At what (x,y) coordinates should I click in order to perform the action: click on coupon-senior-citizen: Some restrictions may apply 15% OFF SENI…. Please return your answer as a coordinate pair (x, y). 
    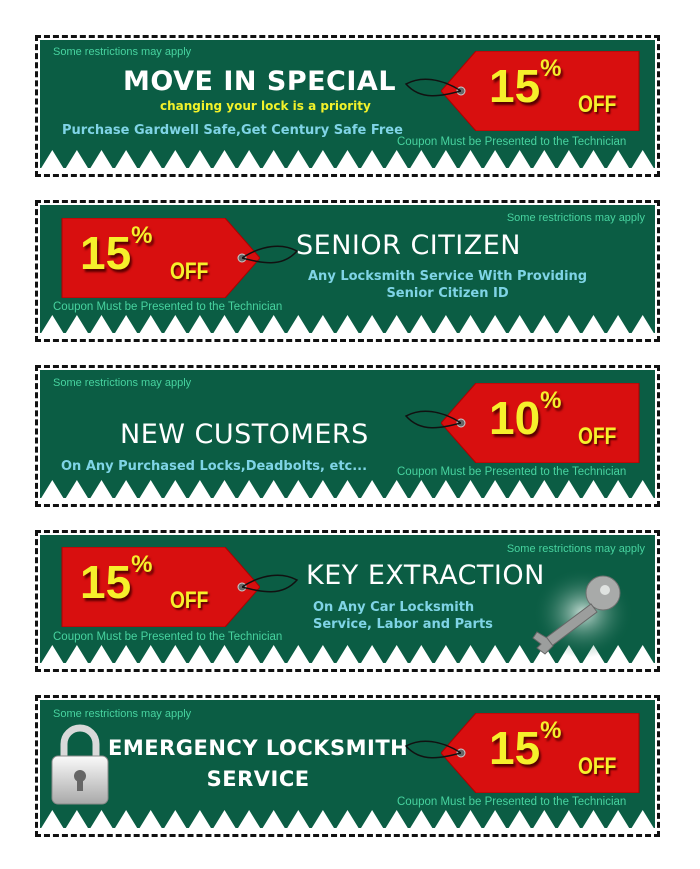
    Looking at the image, I should click on (347, 271).